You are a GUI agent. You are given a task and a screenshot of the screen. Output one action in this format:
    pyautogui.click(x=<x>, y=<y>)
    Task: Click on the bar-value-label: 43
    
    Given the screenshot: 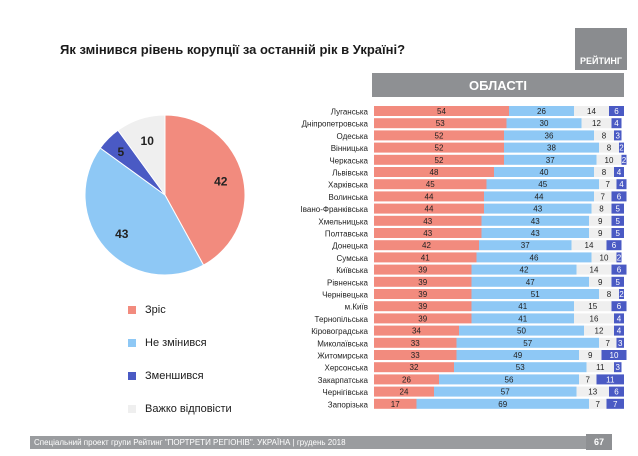 What is the action you would take?
    pyautogui.click(x=535, y=233)
    